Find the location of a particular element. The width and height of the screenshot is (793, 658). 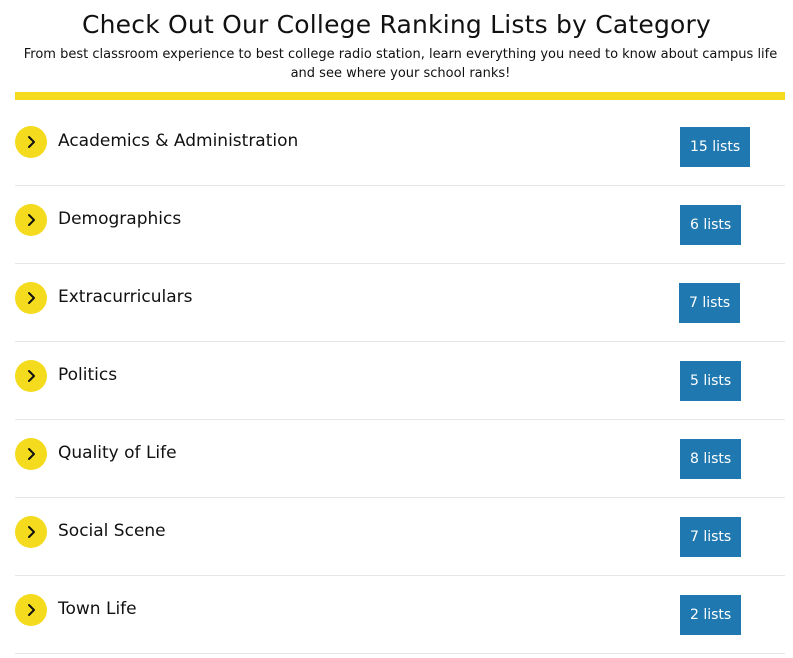

category-label: Social Scene is located at coordinates (112, 531).